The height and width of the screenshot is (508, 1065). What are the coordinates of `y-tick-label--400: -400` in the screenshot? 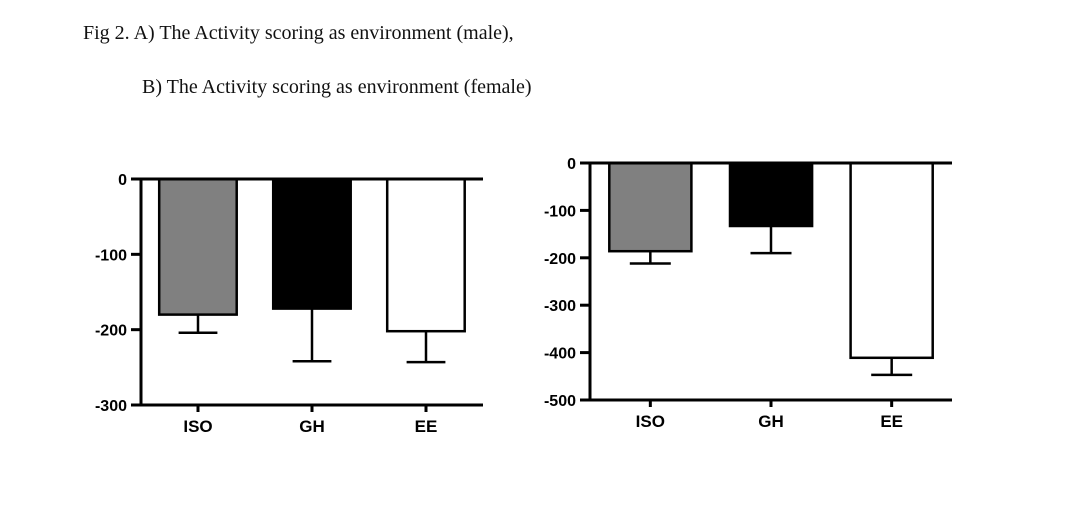 It's located at (560, 354).